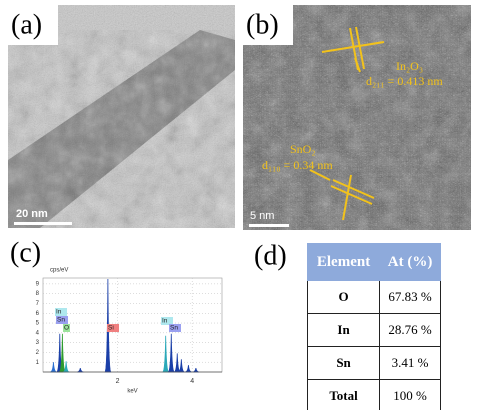 The height and width of the screenshot is (410, 480). Describe the element at coordinates (343, 330) in the screenshot. I see `table-cell: In` at that location.